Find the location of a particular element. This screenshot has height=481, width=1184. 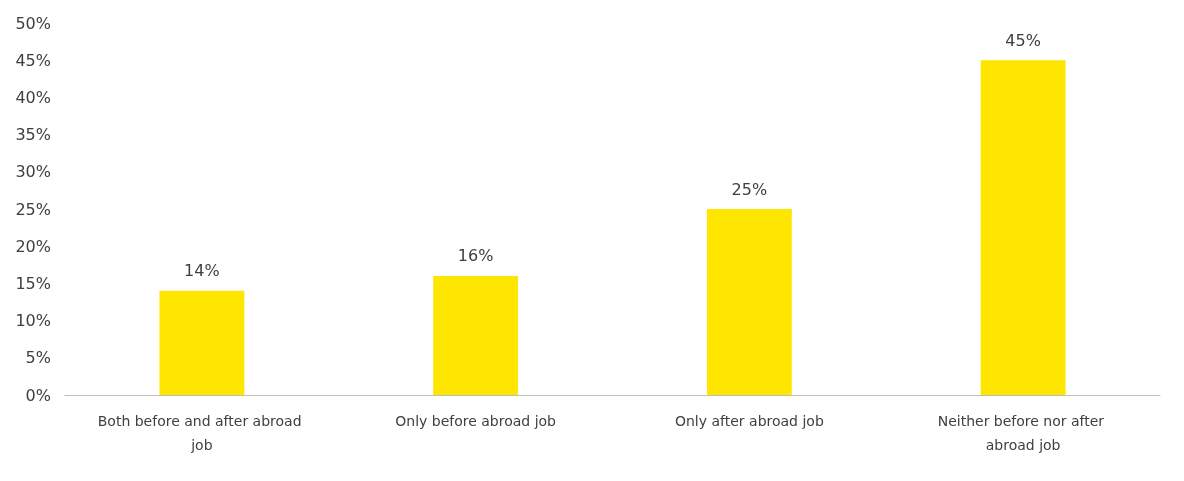

x-tick-label: Neither before nor after abroad job is located at coordinates (1023, 433).